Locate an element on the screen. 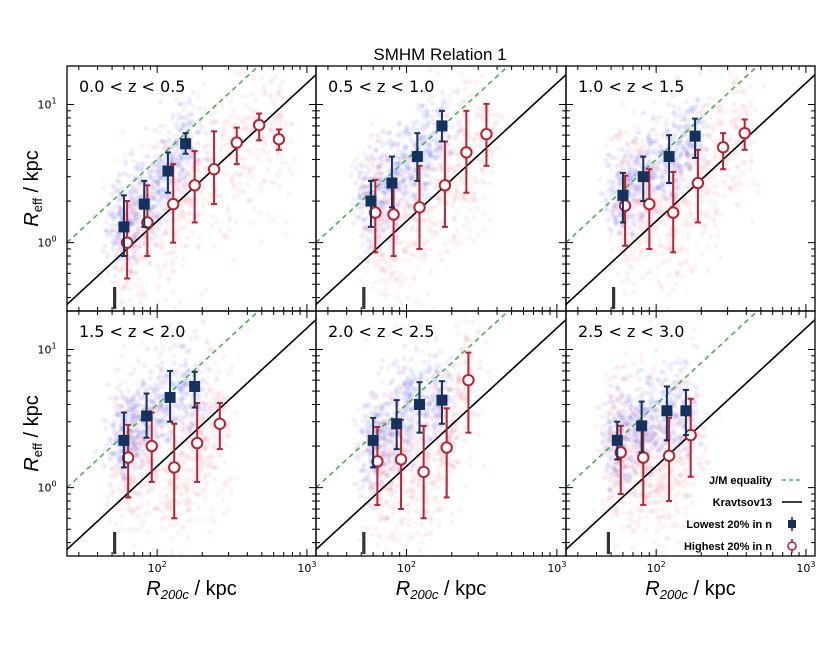 The width and height of the screenshot is (830, 653). y-axis-title: Reff / kpc is located at coordinates (33, 188).